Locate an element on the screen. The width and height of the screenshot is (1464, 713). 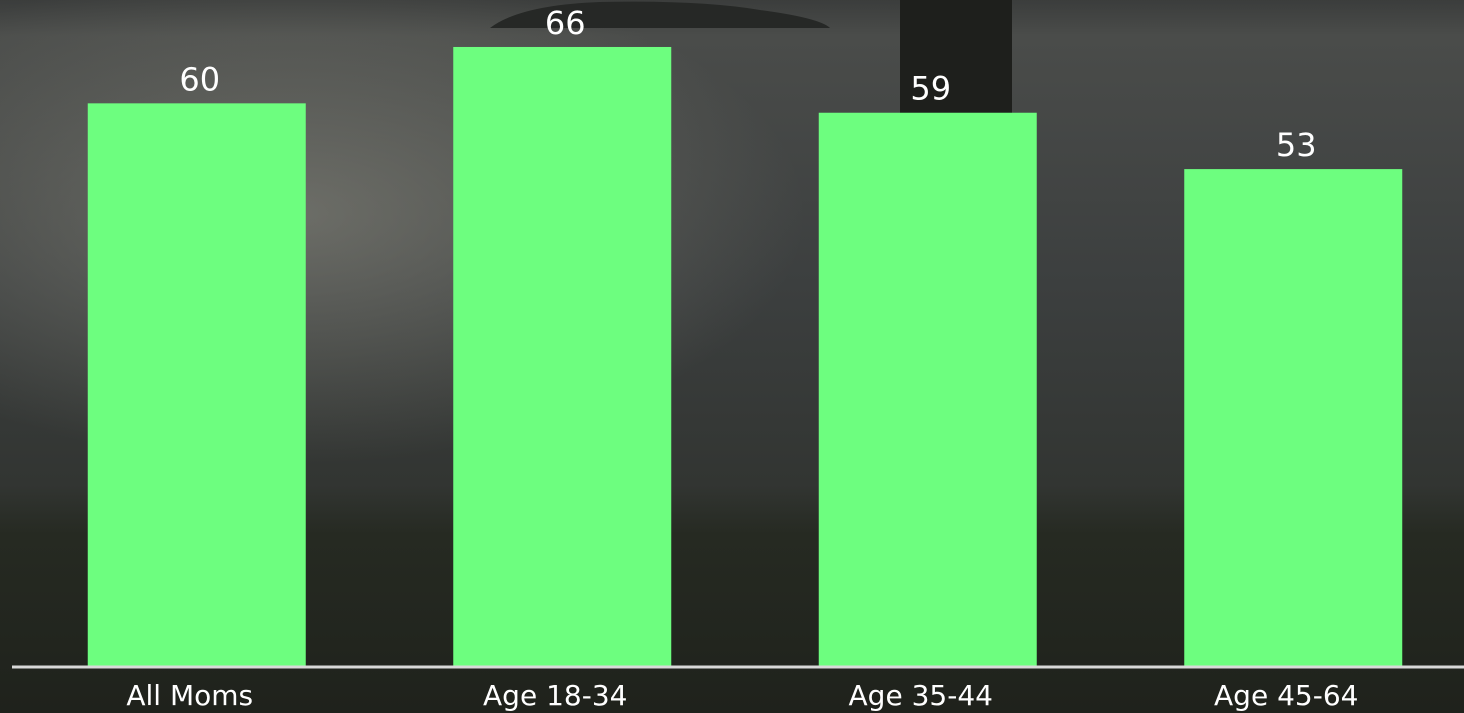
x-tick-label: Age 18-34 is located at coordinates (555, 695).